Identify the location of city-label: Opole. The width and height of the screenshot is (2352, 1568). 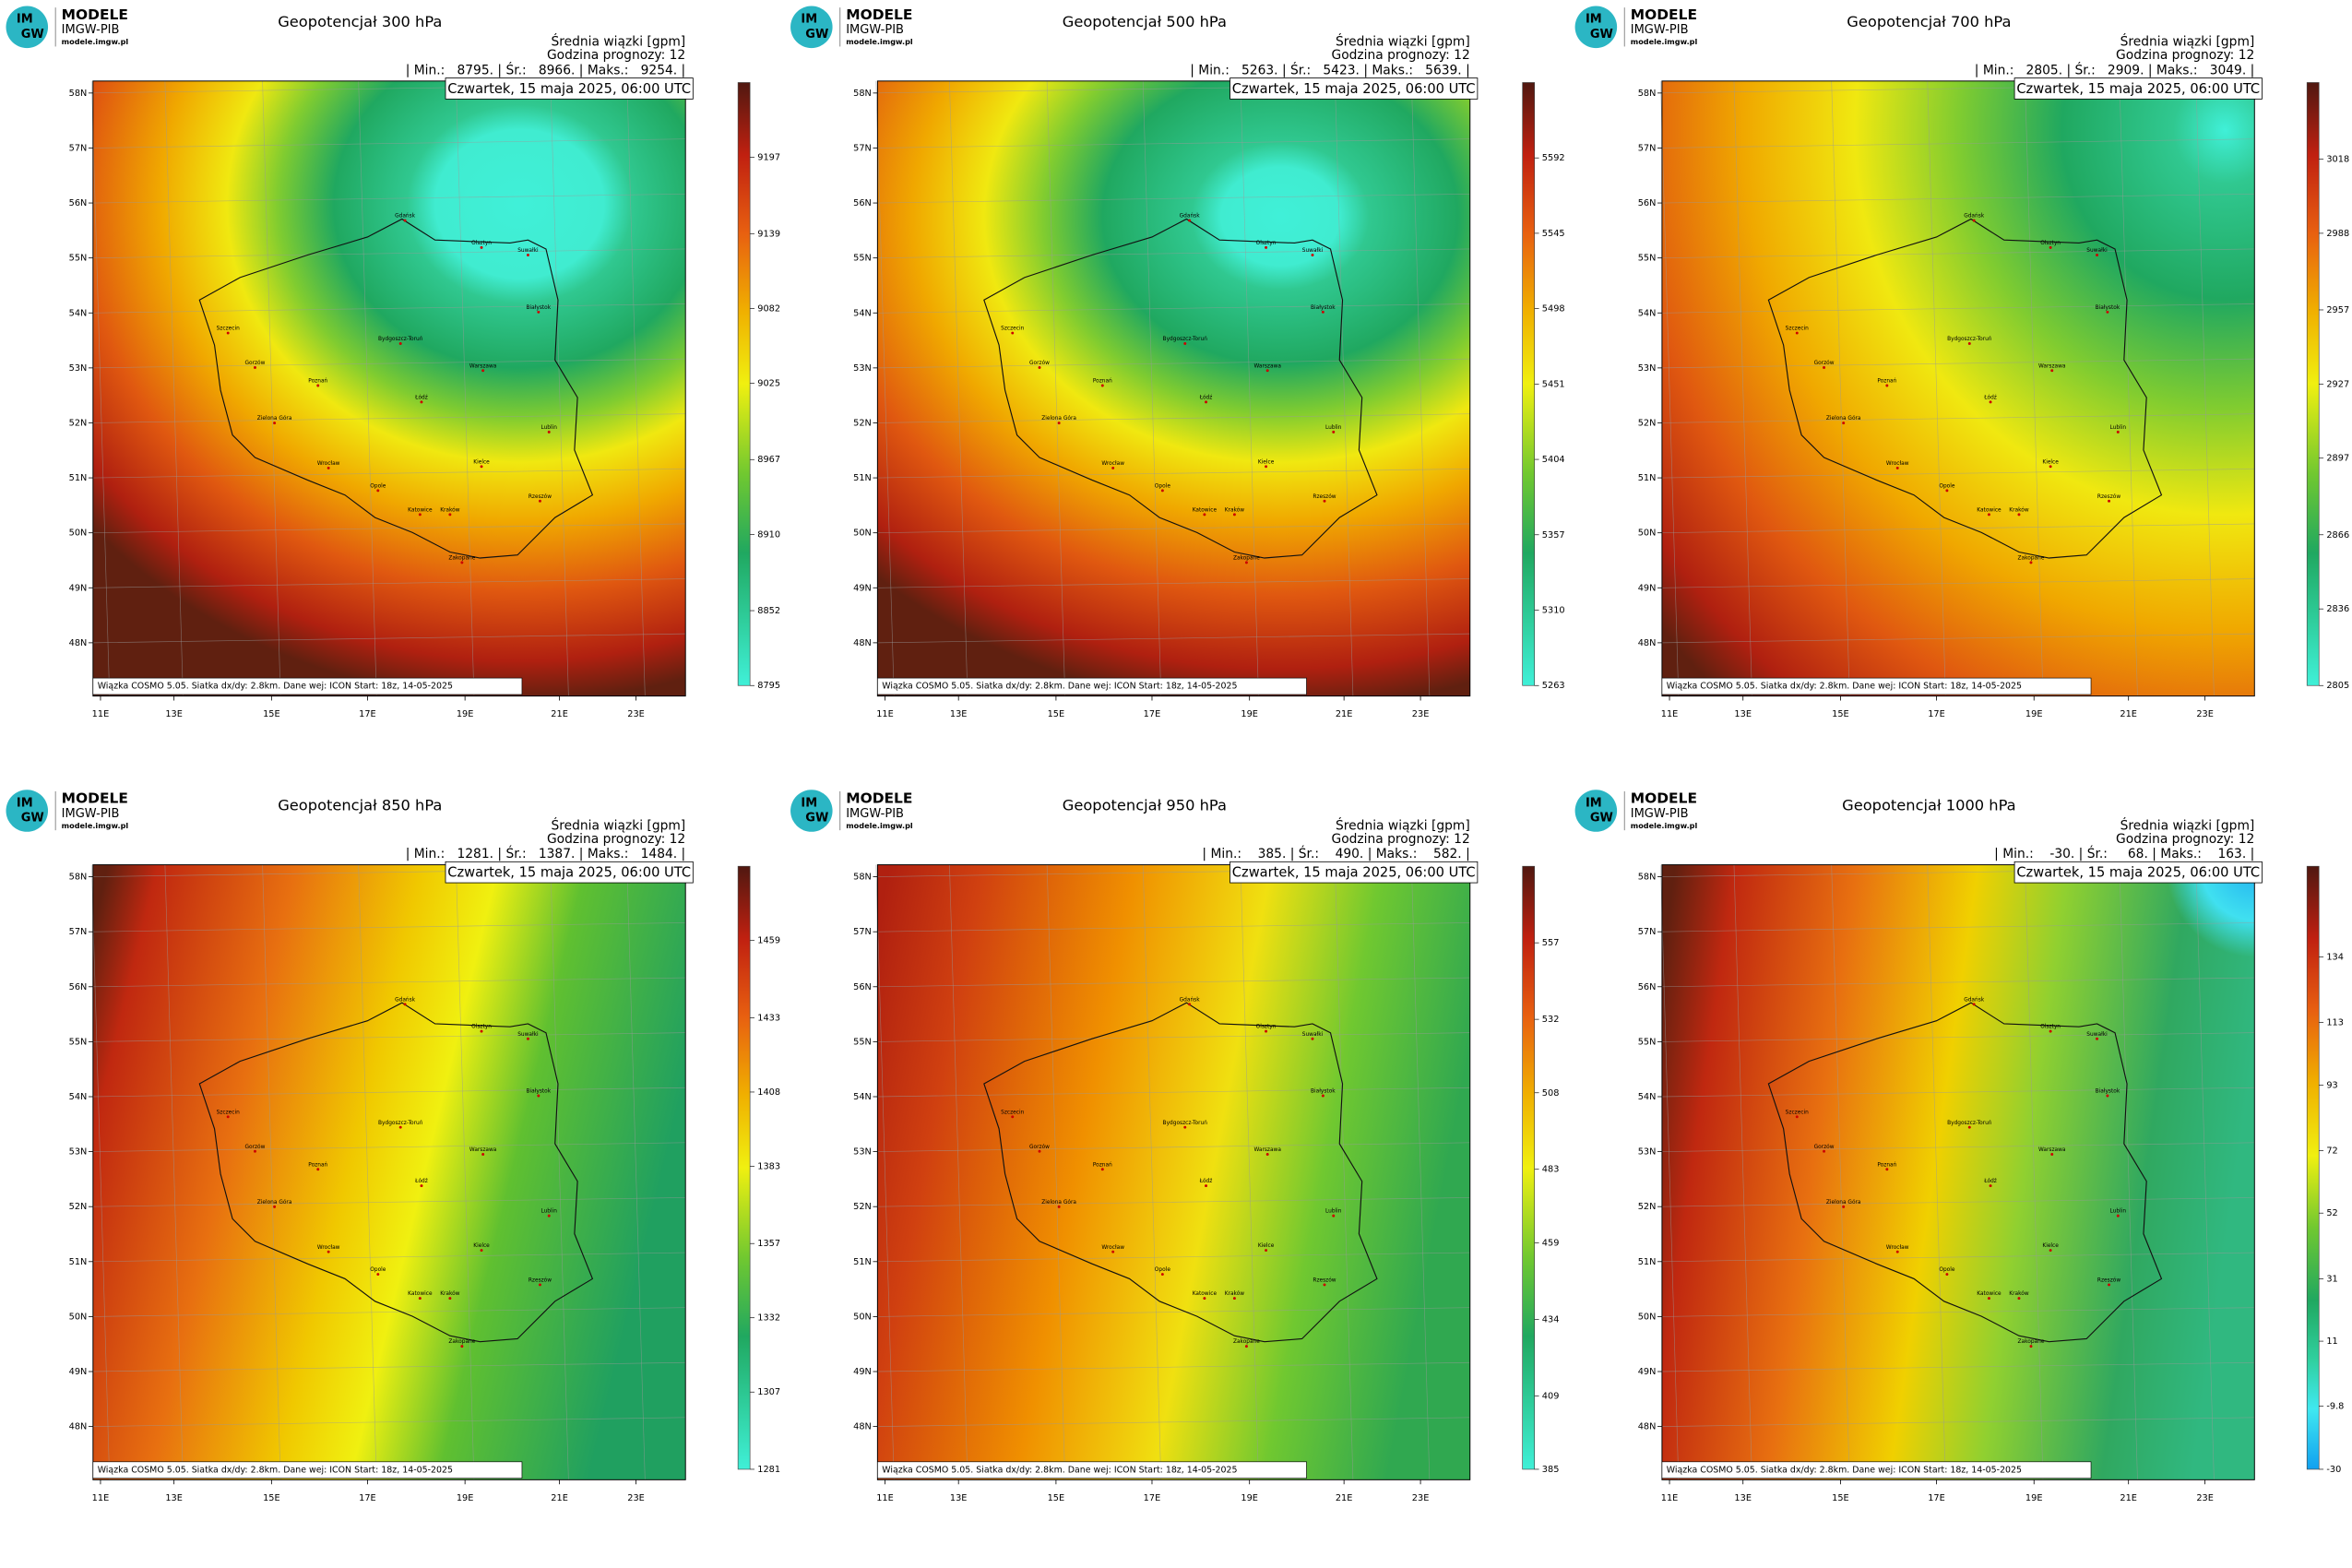
(378, 486).